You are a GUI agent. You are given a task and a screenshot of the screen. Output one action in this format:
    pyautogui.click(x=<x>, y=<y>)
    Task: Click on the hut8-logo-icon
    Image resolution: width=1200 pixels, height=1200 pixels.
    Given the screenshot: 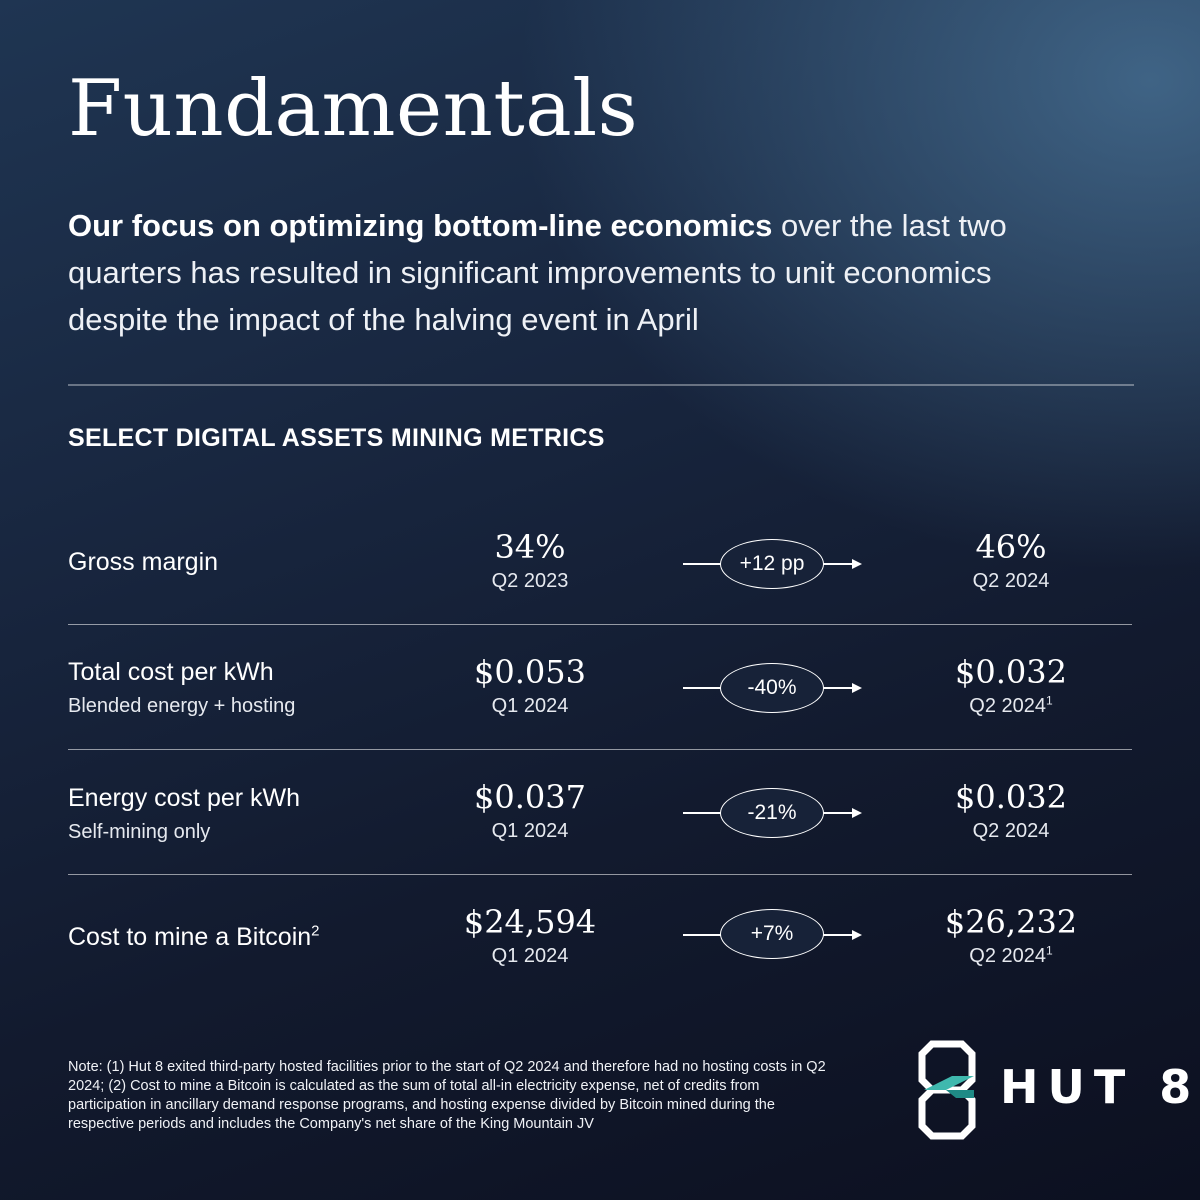 What is the action you would take?
    pyautogui.click(x=947, y=1090)
    